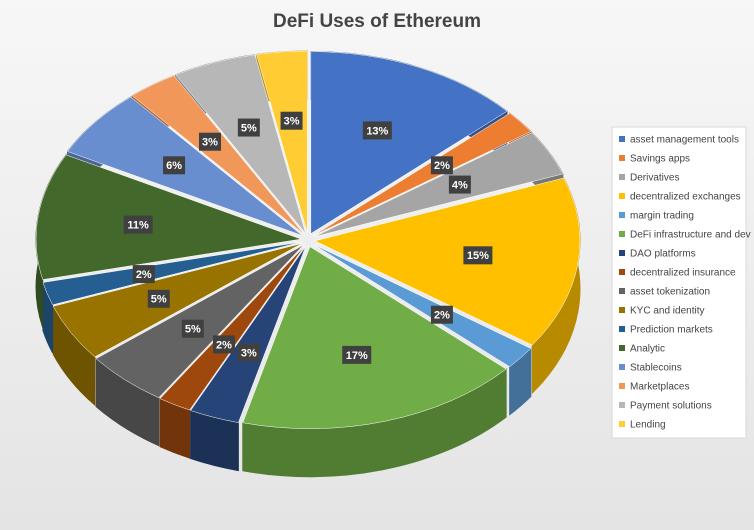 The image size is (754, 530). Describe the element at coordinates (660, 159) in the screenshot. I see `legend-label: Savings apps` at that location.